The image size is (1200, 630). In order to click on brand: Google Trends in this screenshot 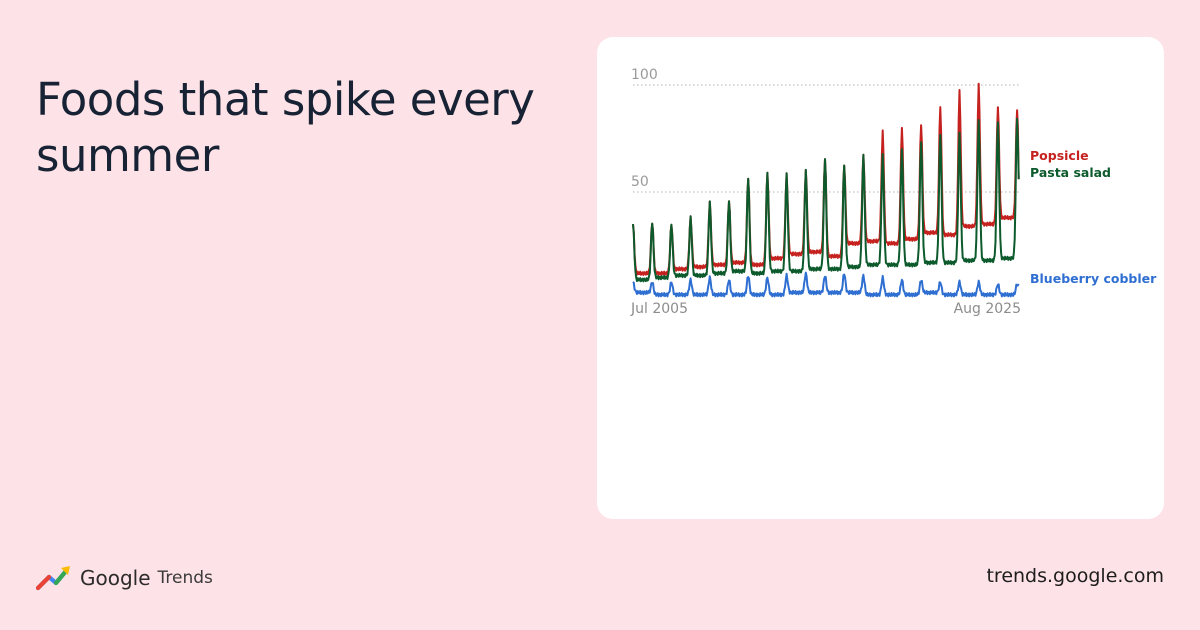, I will do `click(124, 578)`.